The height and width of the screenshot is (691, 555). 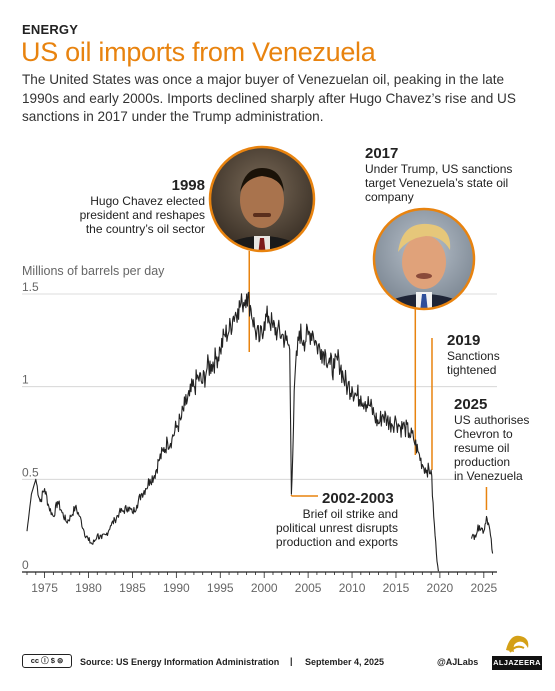 I want to click on y-tick-0.5: 0.5, so click(x=30, y=472).